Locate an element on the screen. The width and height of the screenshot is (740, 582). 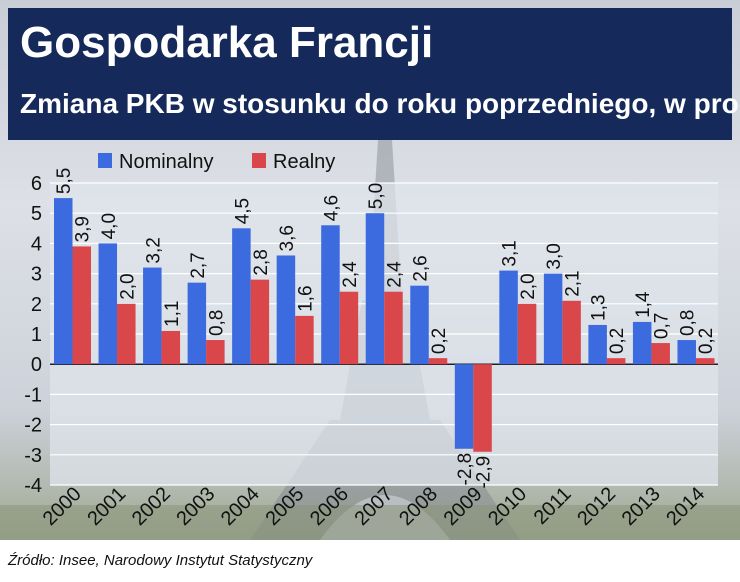
y-tick-label: 5 is located at coordinates (36, 214).